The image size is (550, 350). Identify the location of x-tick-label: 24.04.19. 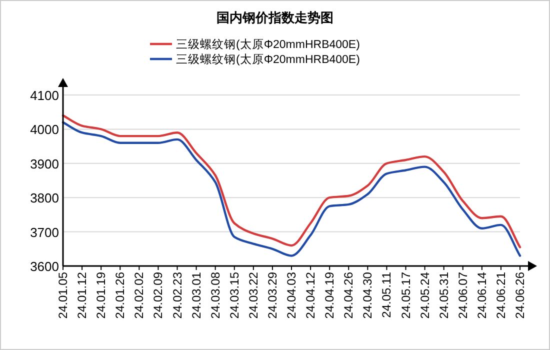
(329, 295).